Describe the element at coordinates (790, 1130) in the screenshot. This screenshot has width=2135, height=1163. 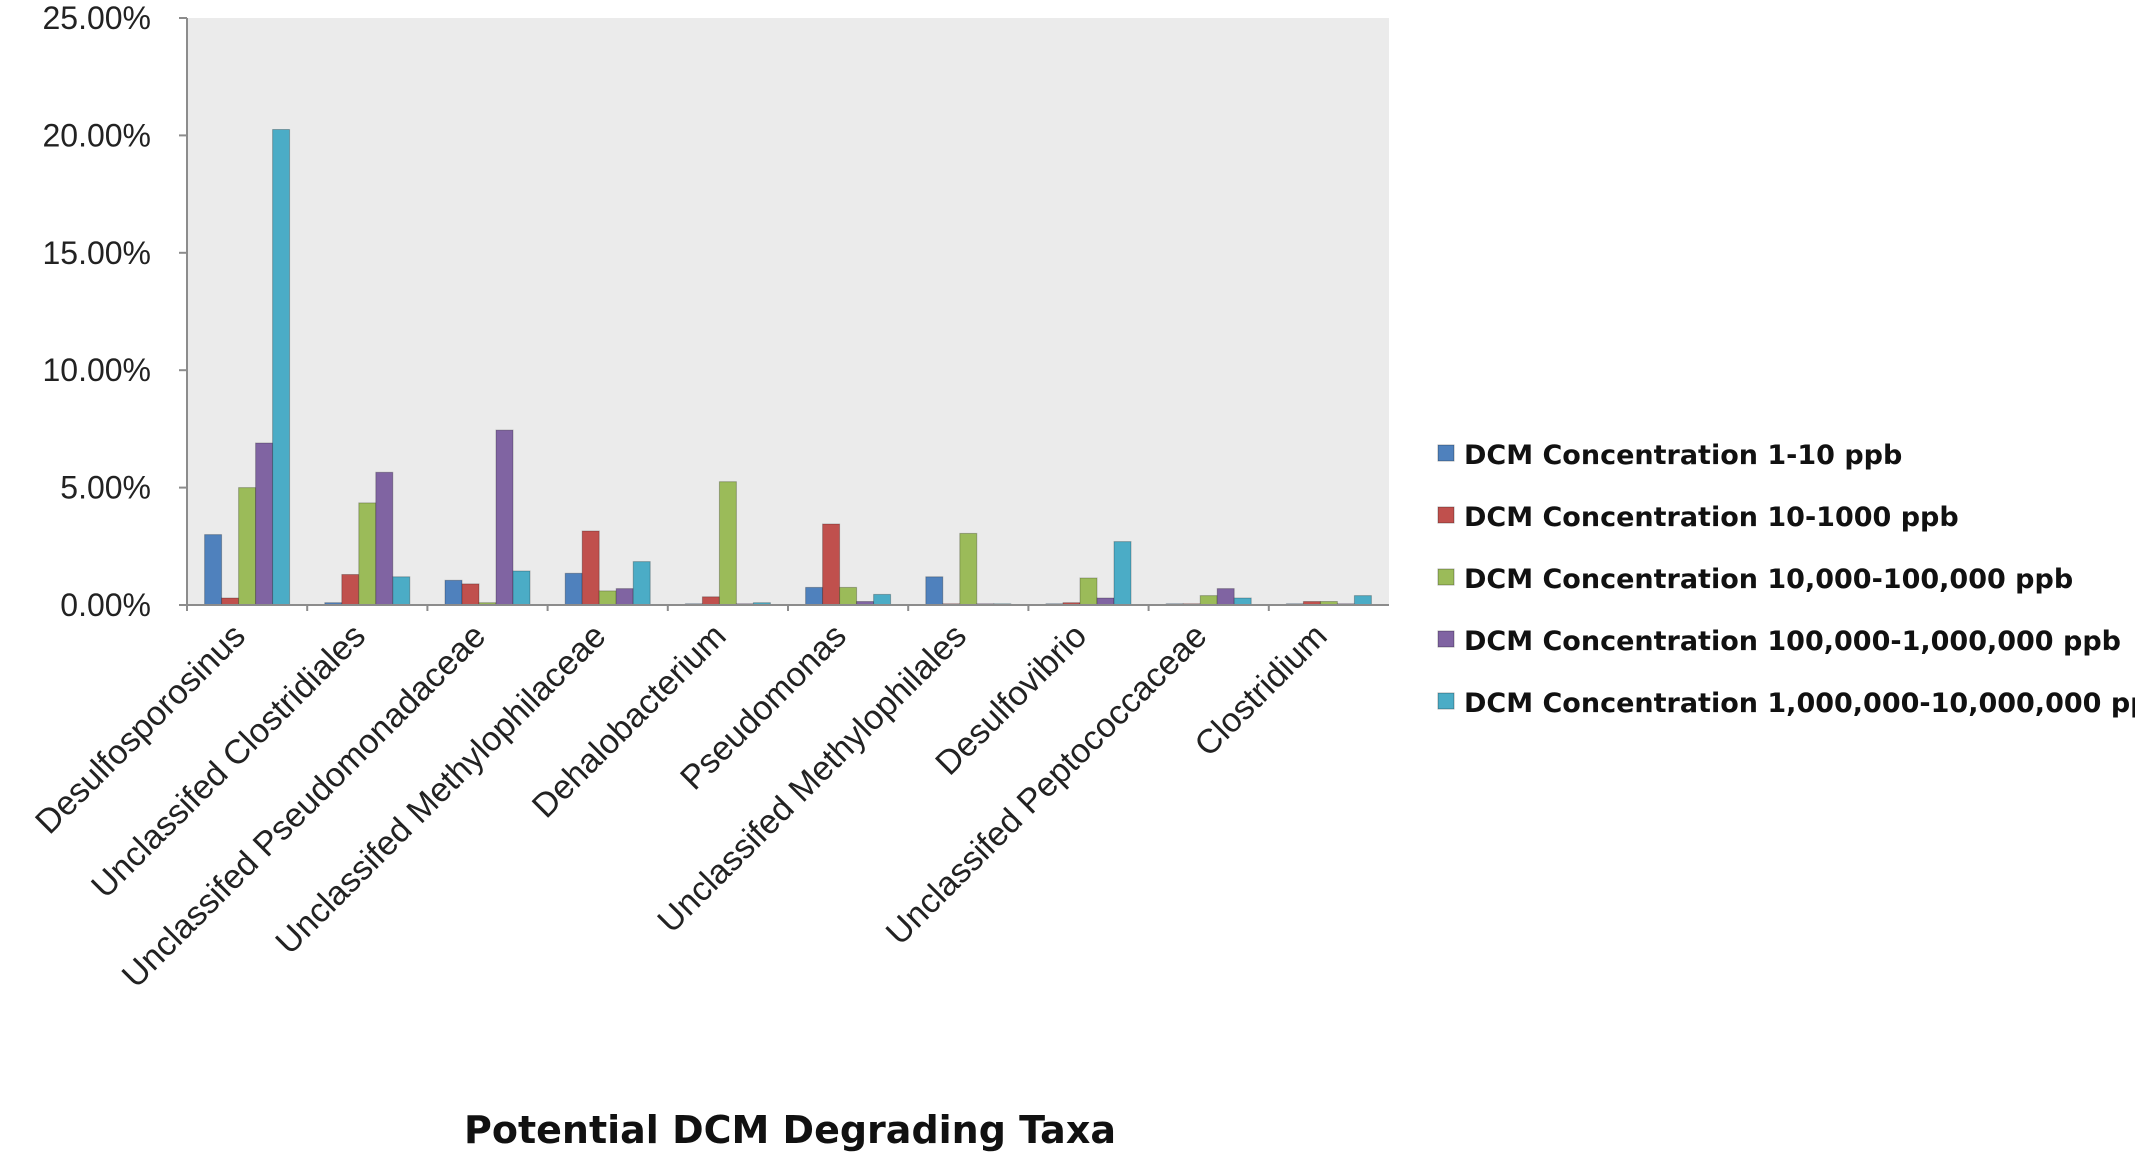
I see `x-axis-title: Potential DCM Degrading Taxa` at that location.